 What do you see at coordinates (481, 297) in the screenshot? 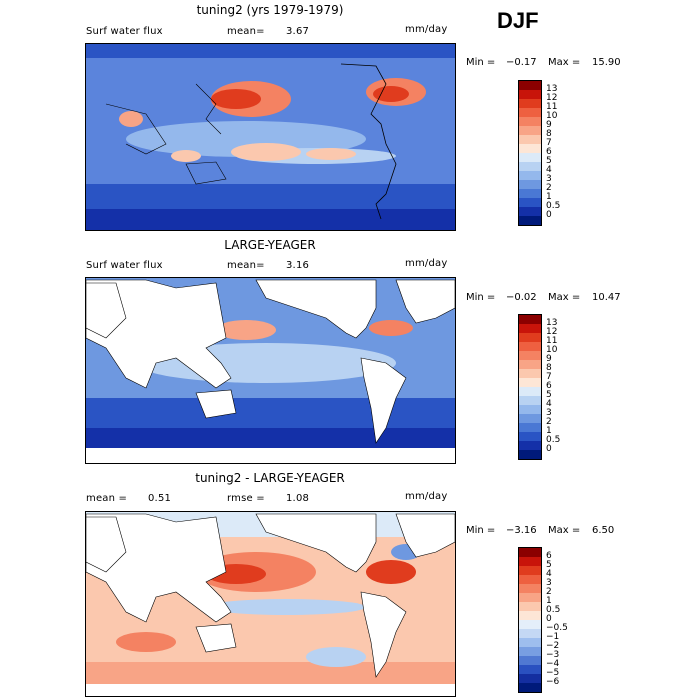
I see `panel2-min-label: Min =` at bounding box center [481, 297].